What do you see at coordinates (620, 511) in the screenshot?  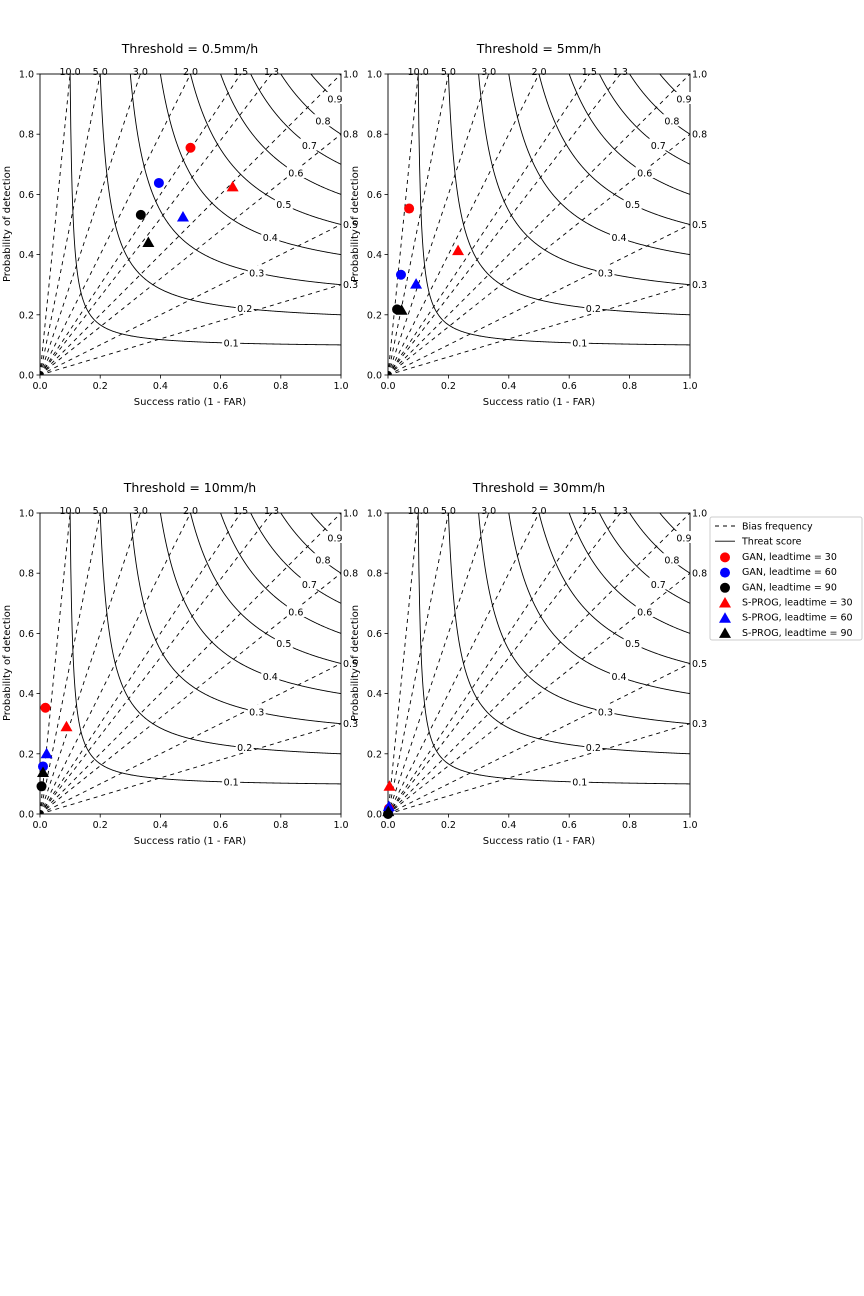 I see `bias-label: 1.3` at bounding box center [620, 511].